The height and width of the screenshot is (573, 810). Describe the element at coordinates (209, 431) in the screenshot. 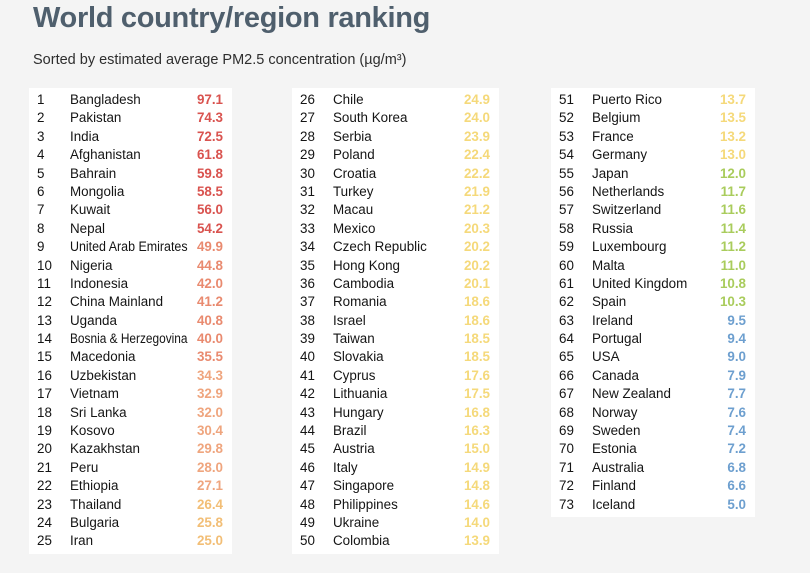

I see `pm25-value-cell: 30.4` at that location.